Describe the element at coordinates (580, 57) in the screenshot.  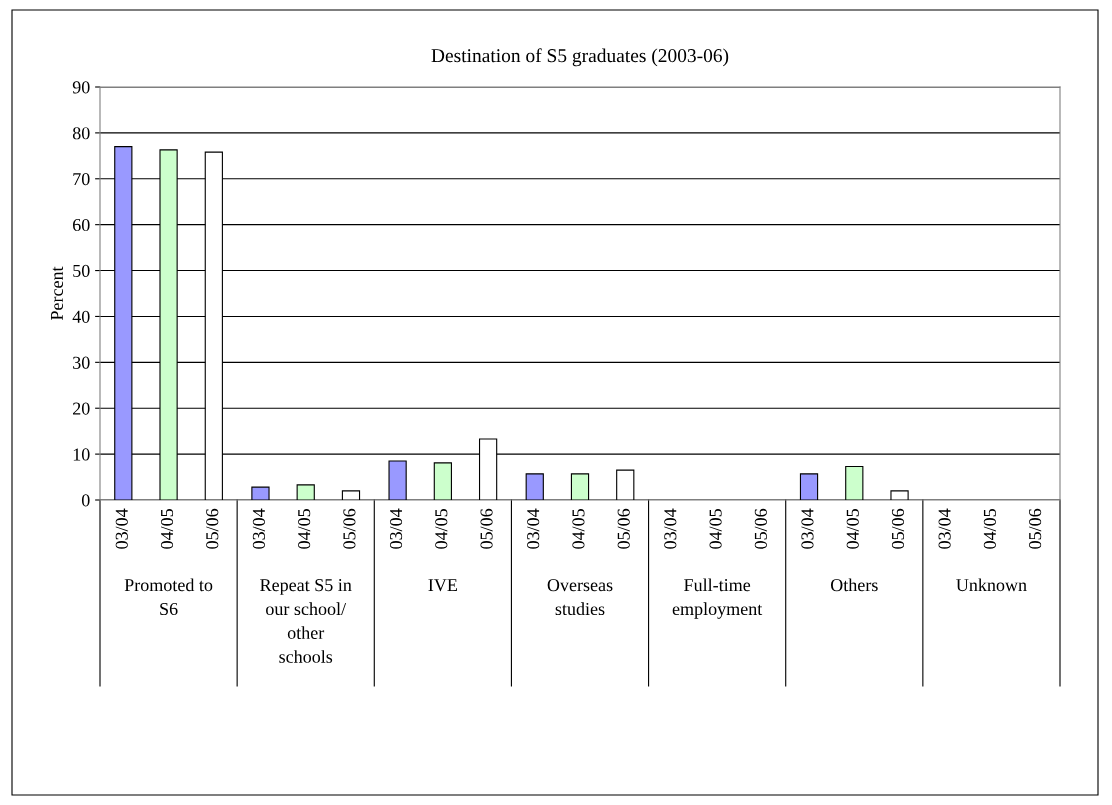
I see `chart-title: Destination of S5 graduates (2003-06)` at that location.